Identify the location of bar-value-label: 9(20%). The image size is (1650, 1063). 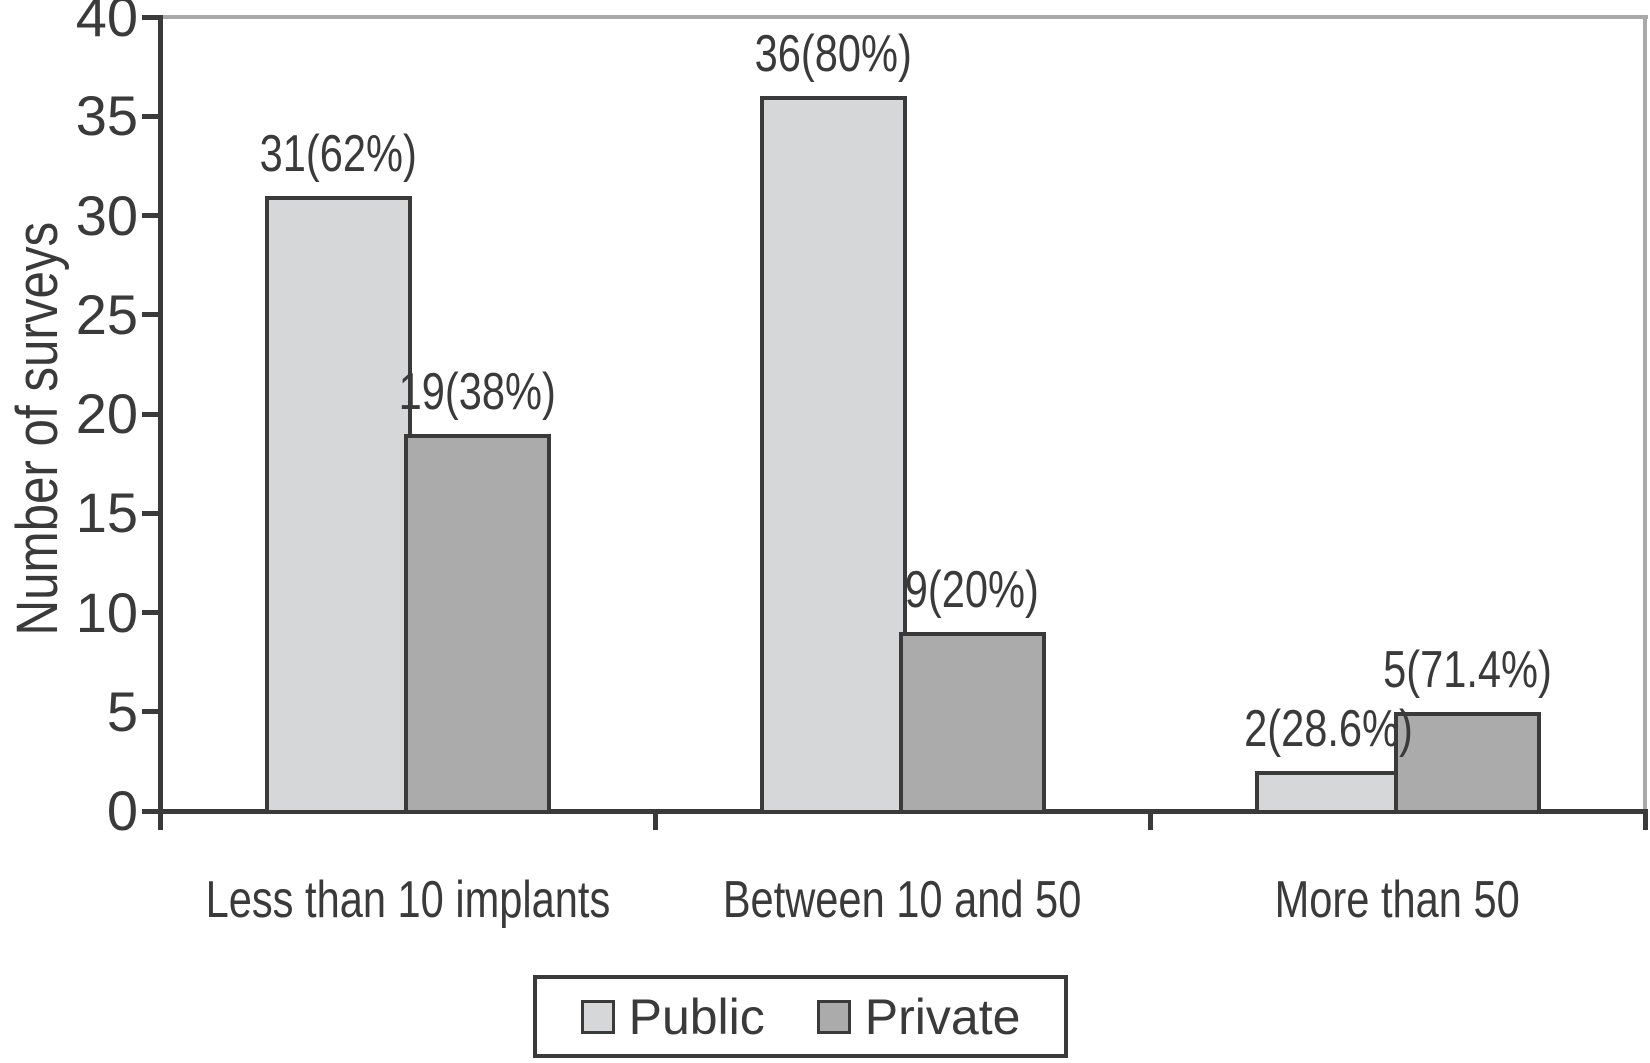
(972, 590).